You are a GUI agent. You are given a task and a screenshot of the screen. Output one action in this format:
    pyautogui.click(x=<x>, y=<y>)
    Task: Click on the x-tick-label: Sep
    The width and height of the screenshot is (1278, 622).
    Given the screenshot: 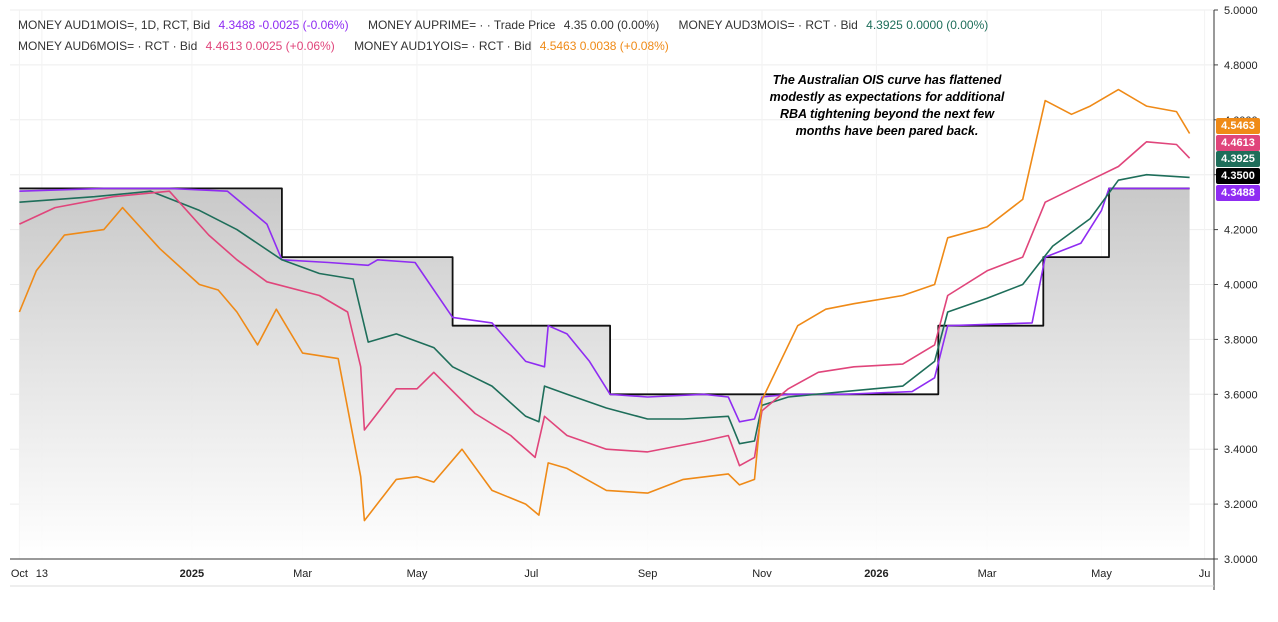 What is the action you would take?
    pyautogui.click(x=648, y=574)
    